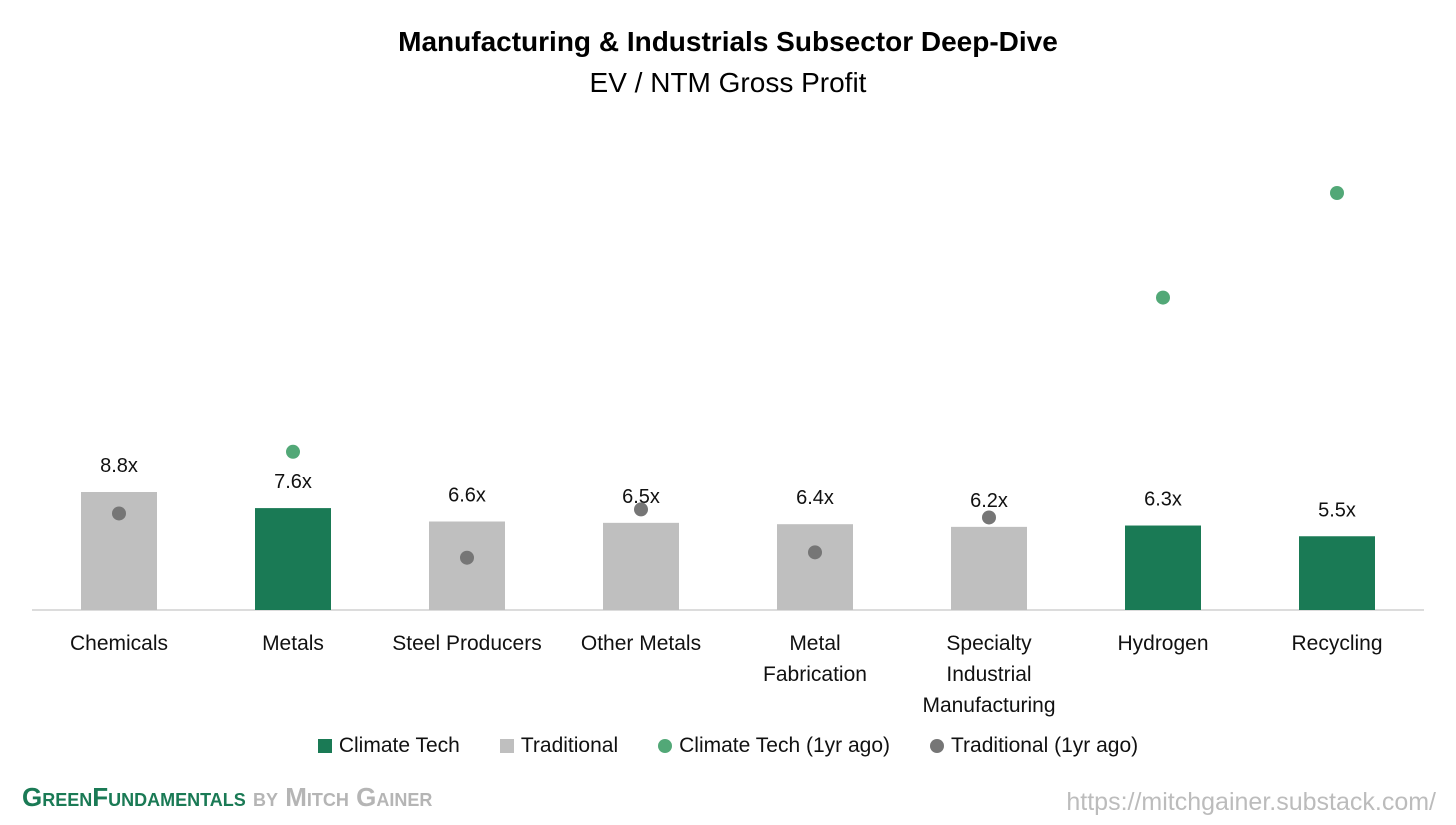 The height and width of the screenshot is (825, 1456). I want to click on x-tick-label: Metals, so click(293, 643).